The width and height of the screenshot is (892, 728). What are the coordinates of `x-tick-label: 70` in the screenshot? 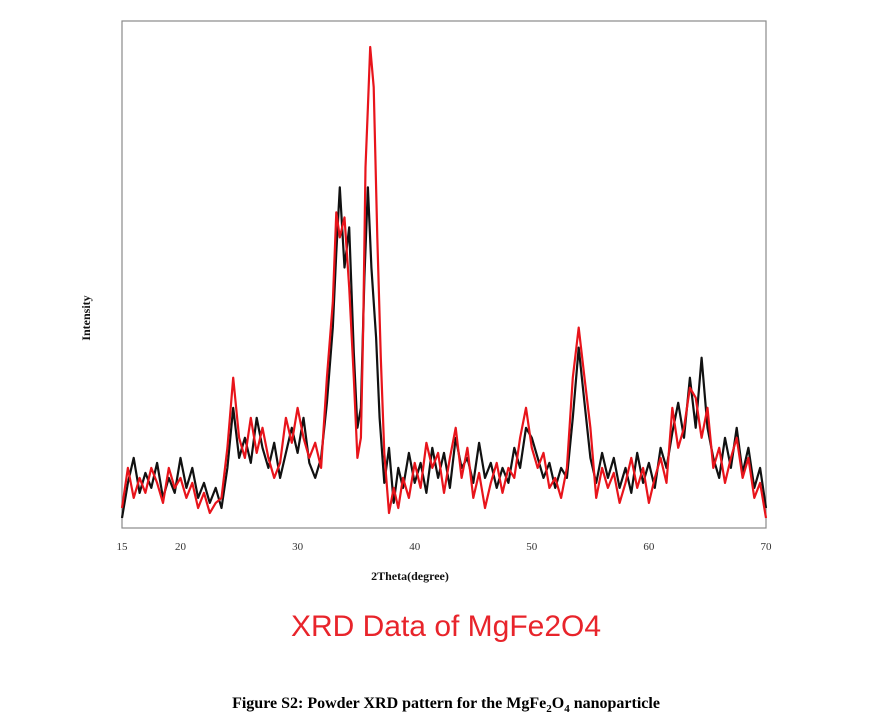 It's located at (767, 547).